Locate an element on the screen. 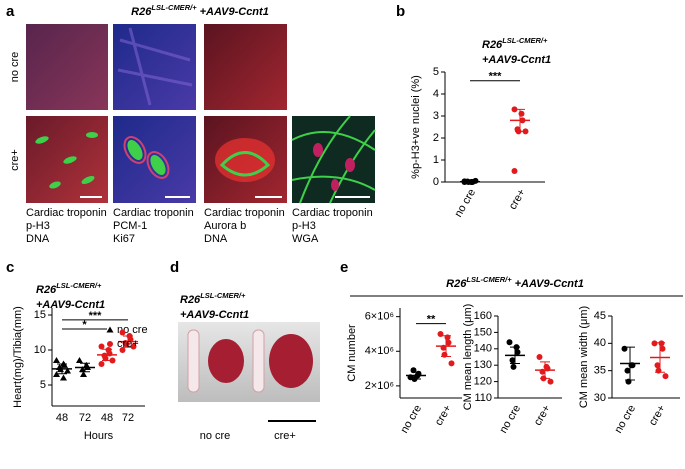 The image size is (685, 469). x-tick-label: 48 is located at coordinates (107, 418).